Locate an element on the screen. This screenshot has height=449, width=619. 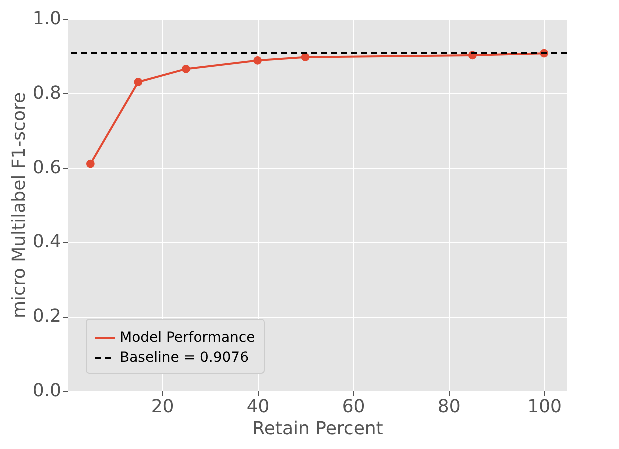
y-tick-label: 0.6 is located at coordinates (47, 167).